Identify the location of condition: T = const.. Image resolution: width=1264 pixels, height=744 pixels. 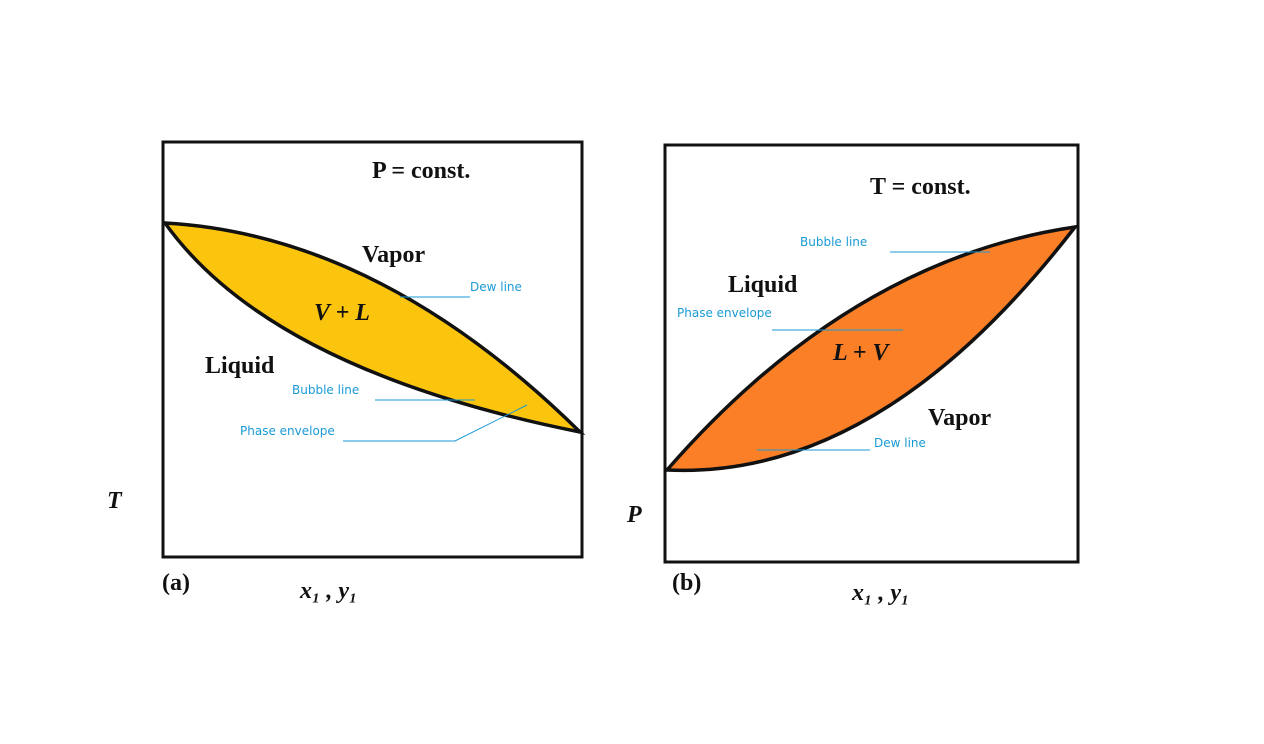
(920, 187).